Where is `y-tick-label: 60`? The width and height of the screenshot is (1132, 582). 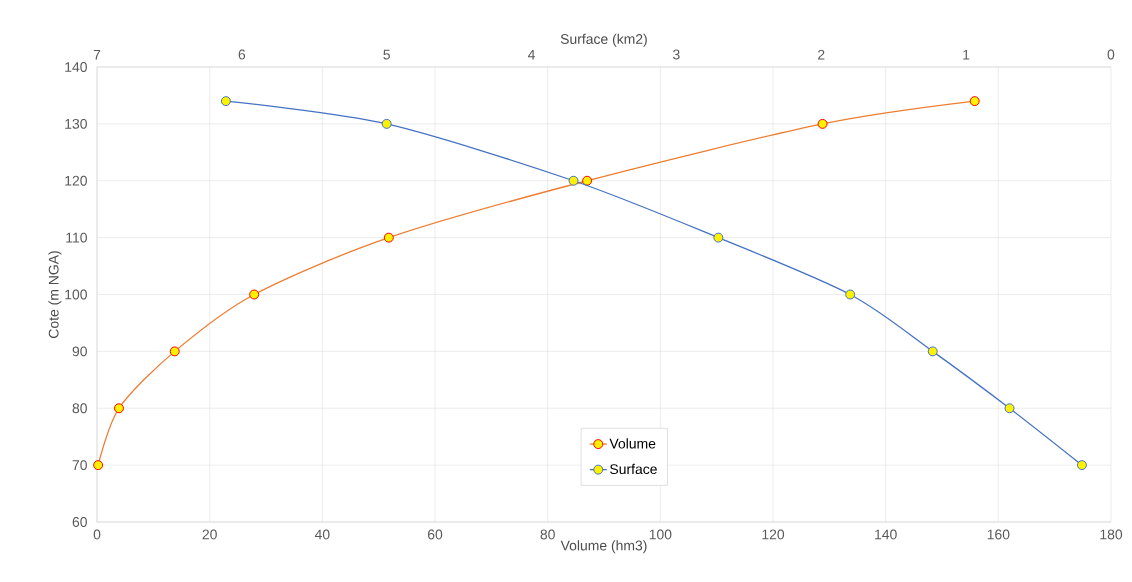
y-tick-label: 60 is located at coordinates (79, 522).